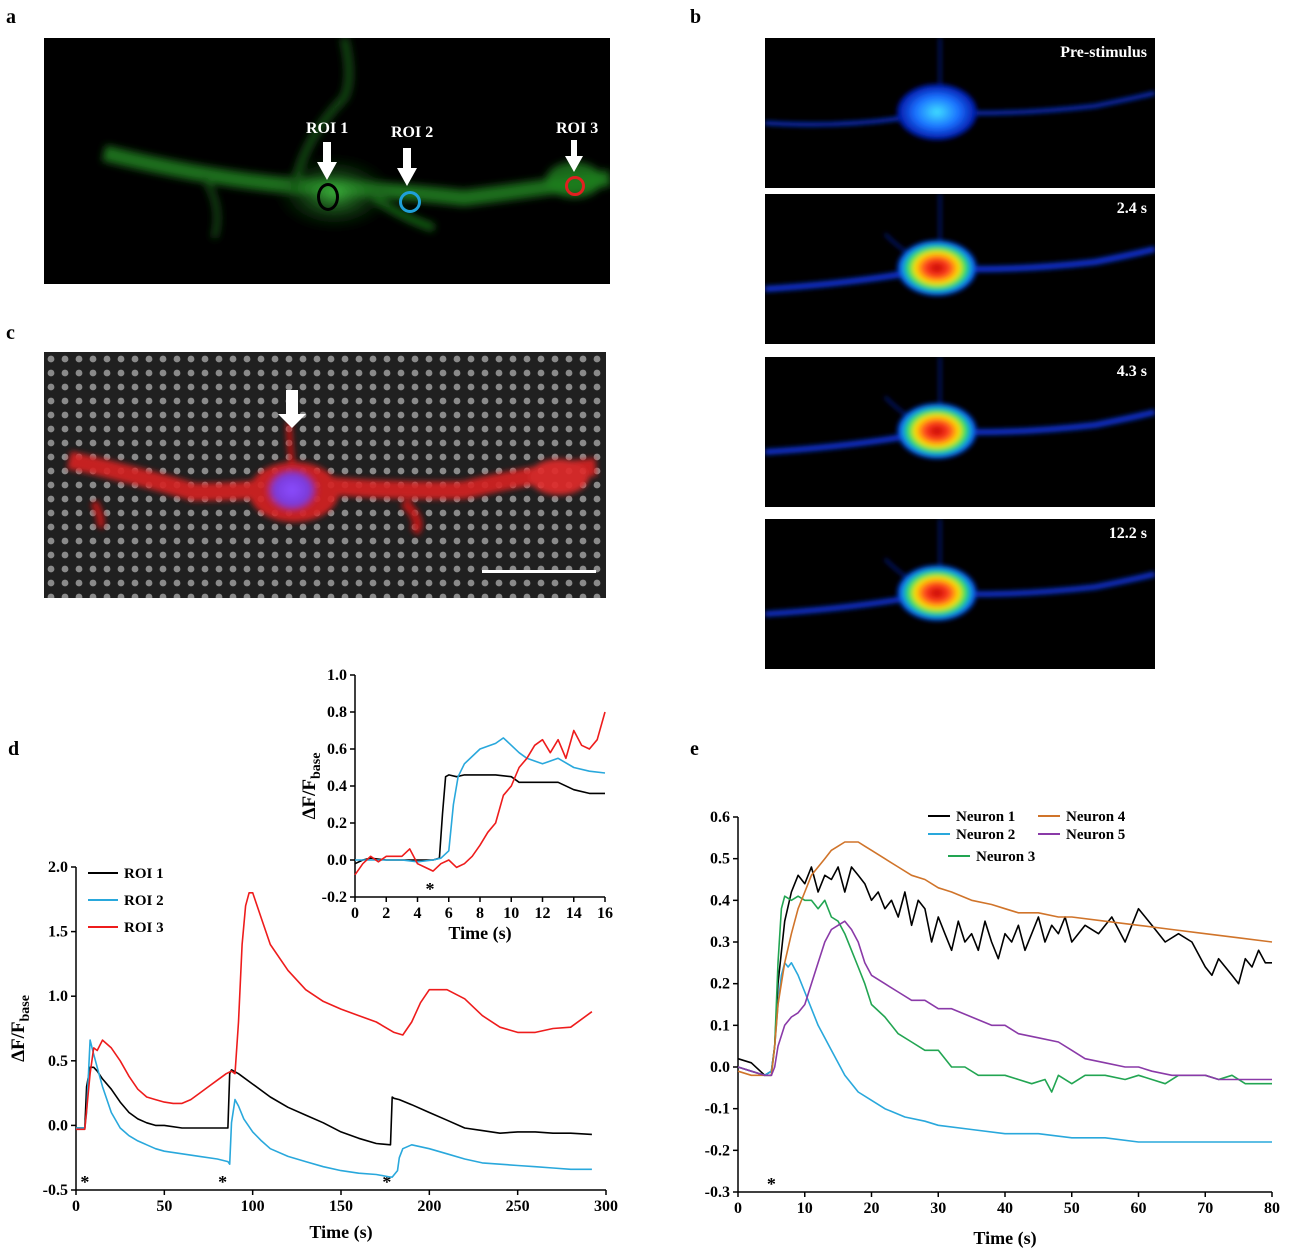  What do you see at coordinates (872, 1208) in the screenshot?
I see `x-tick-label: 20` at bounding box center [872, 1208].